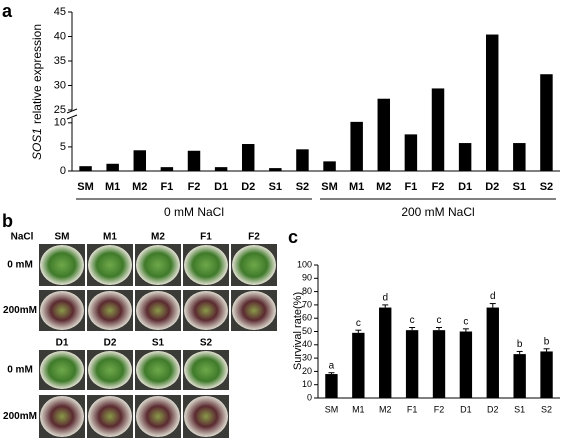 The width and height of the screenshot is (567, 443). I want to click on y-tick-label: 50, so click(307, 331).